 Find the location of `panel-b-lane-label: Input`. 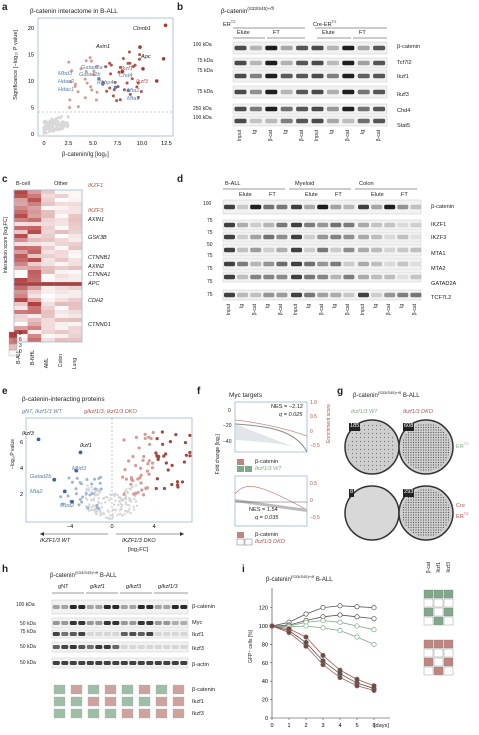

panel-b-lane-label: Input is located at coordinates (317, 136).